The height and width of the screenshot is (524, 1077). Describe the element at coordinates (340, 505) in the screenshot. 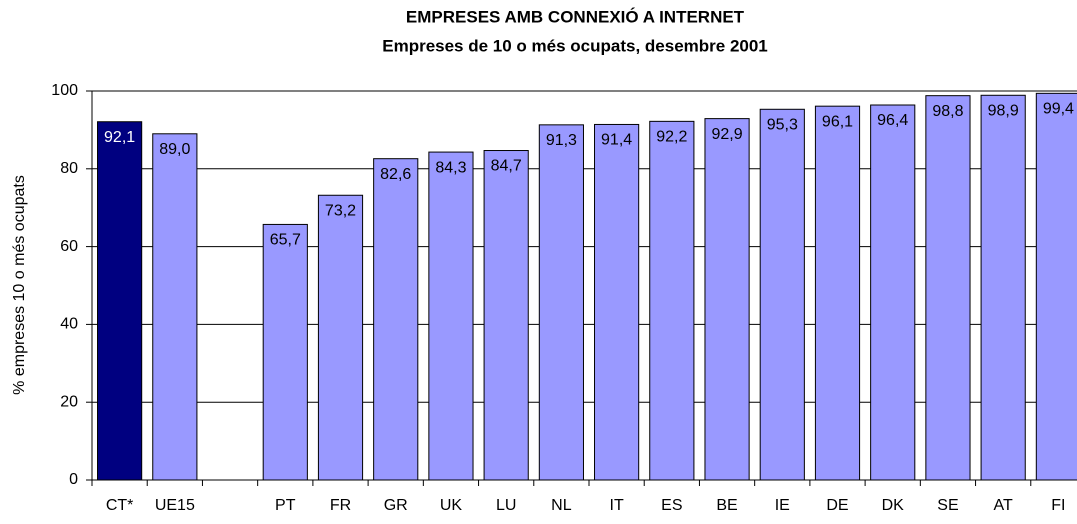

I see `x-tick-label: FR` at that location.